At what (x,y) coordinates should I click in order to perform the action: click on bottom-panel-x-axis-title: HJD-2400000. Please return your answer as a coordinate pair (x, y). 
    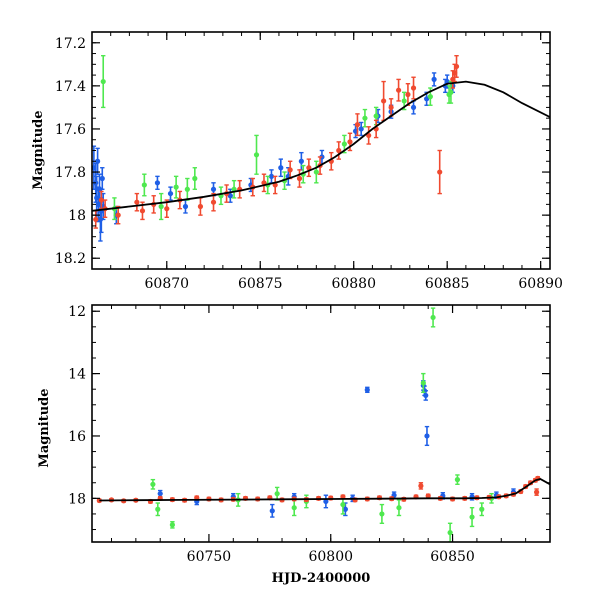
    Looking at the image, I should click on (321, 578).